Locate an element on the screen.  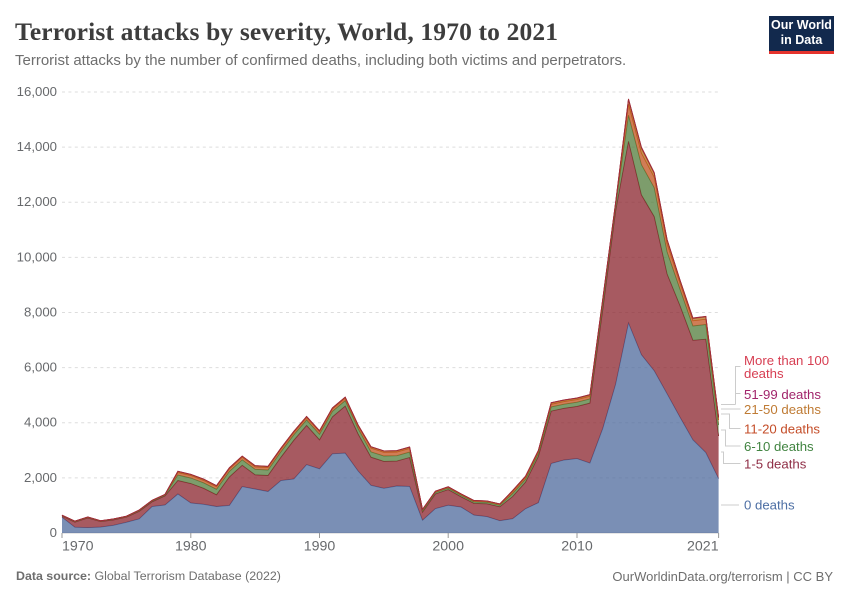
svg-text: 11-20 deaths is located at coordinates (782, 429).